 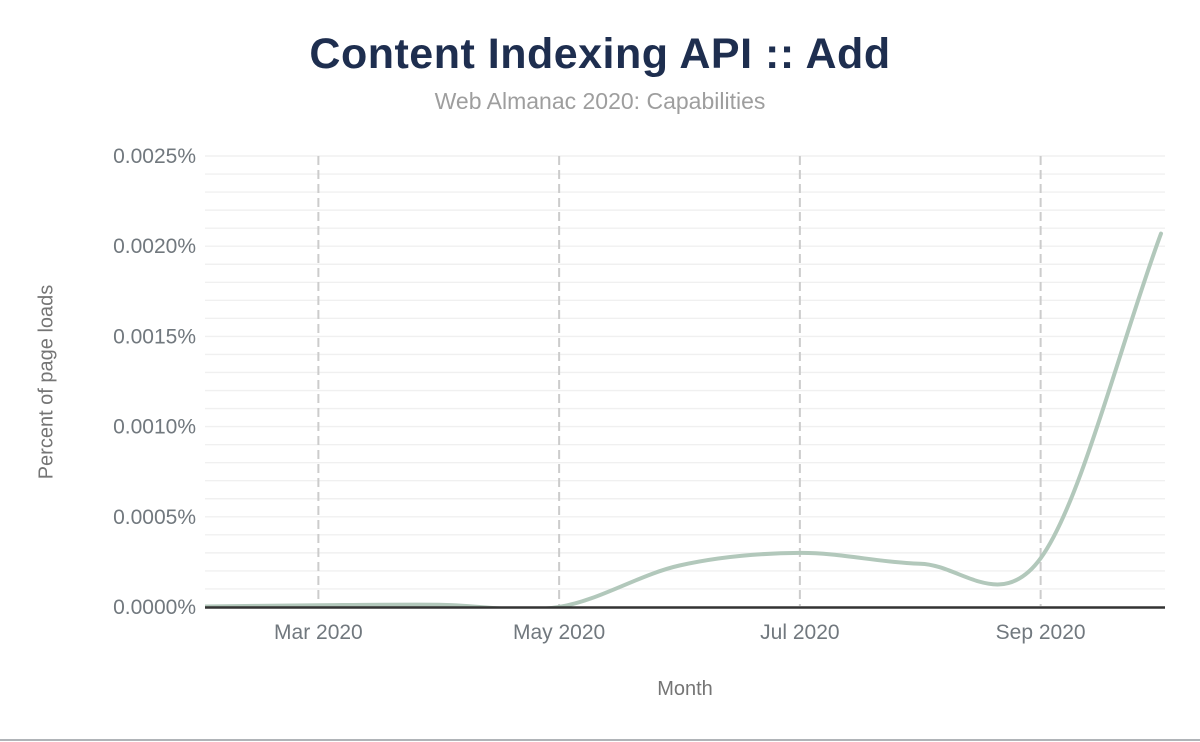 What do you see at coordinates (154, 246) in the screenshot?
I see `y-tick-label: 0.0020%` at bounding box center [154, 246].